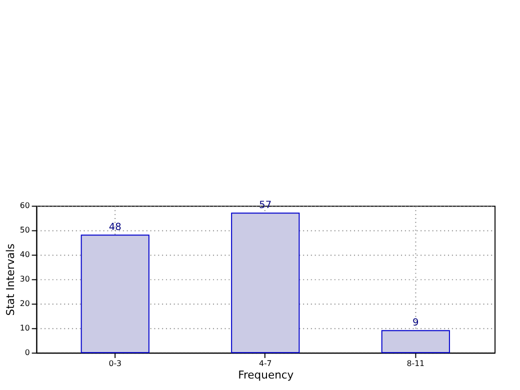 The height and width of the screenshot is (390, 520). Describe the element at coordinates (11, 279) in the screenshot. I see `y-axis-title: Stat Intervals` at that location.